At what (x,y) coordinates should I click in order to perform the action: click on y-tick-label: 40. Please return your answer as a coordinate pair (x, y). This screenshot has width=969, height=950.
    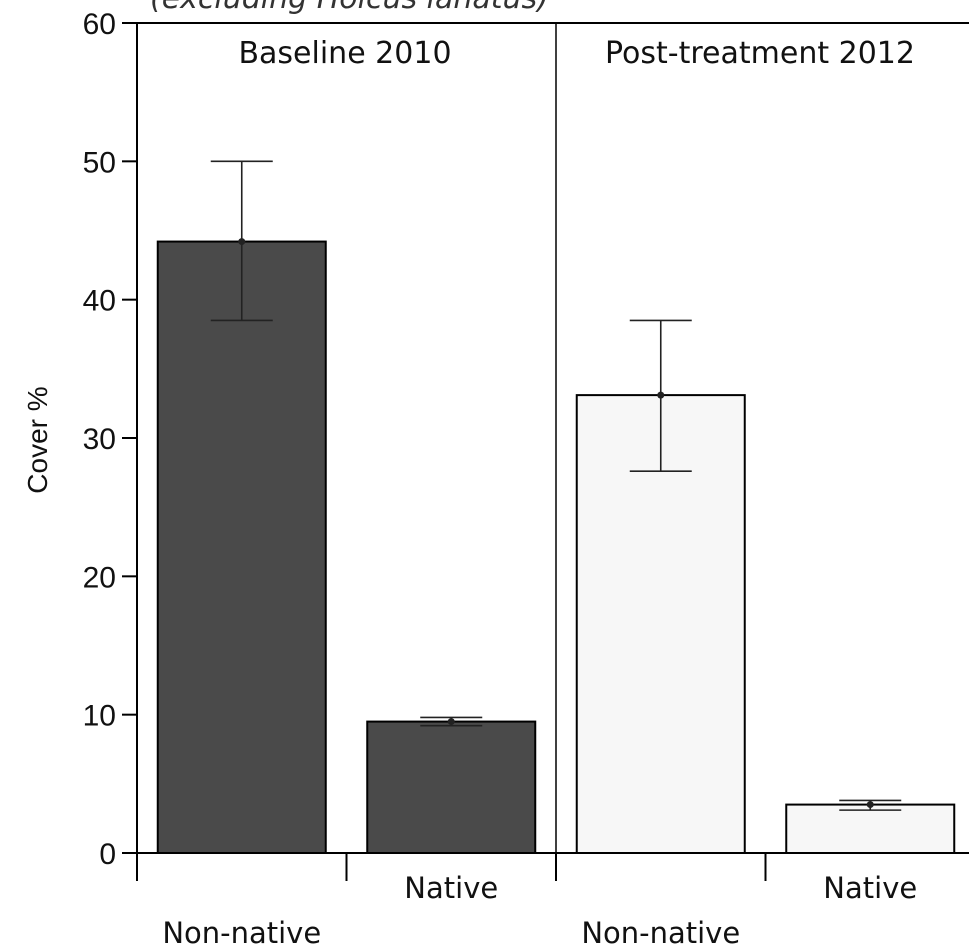
    Looking at the image, I should click on (99, 301).